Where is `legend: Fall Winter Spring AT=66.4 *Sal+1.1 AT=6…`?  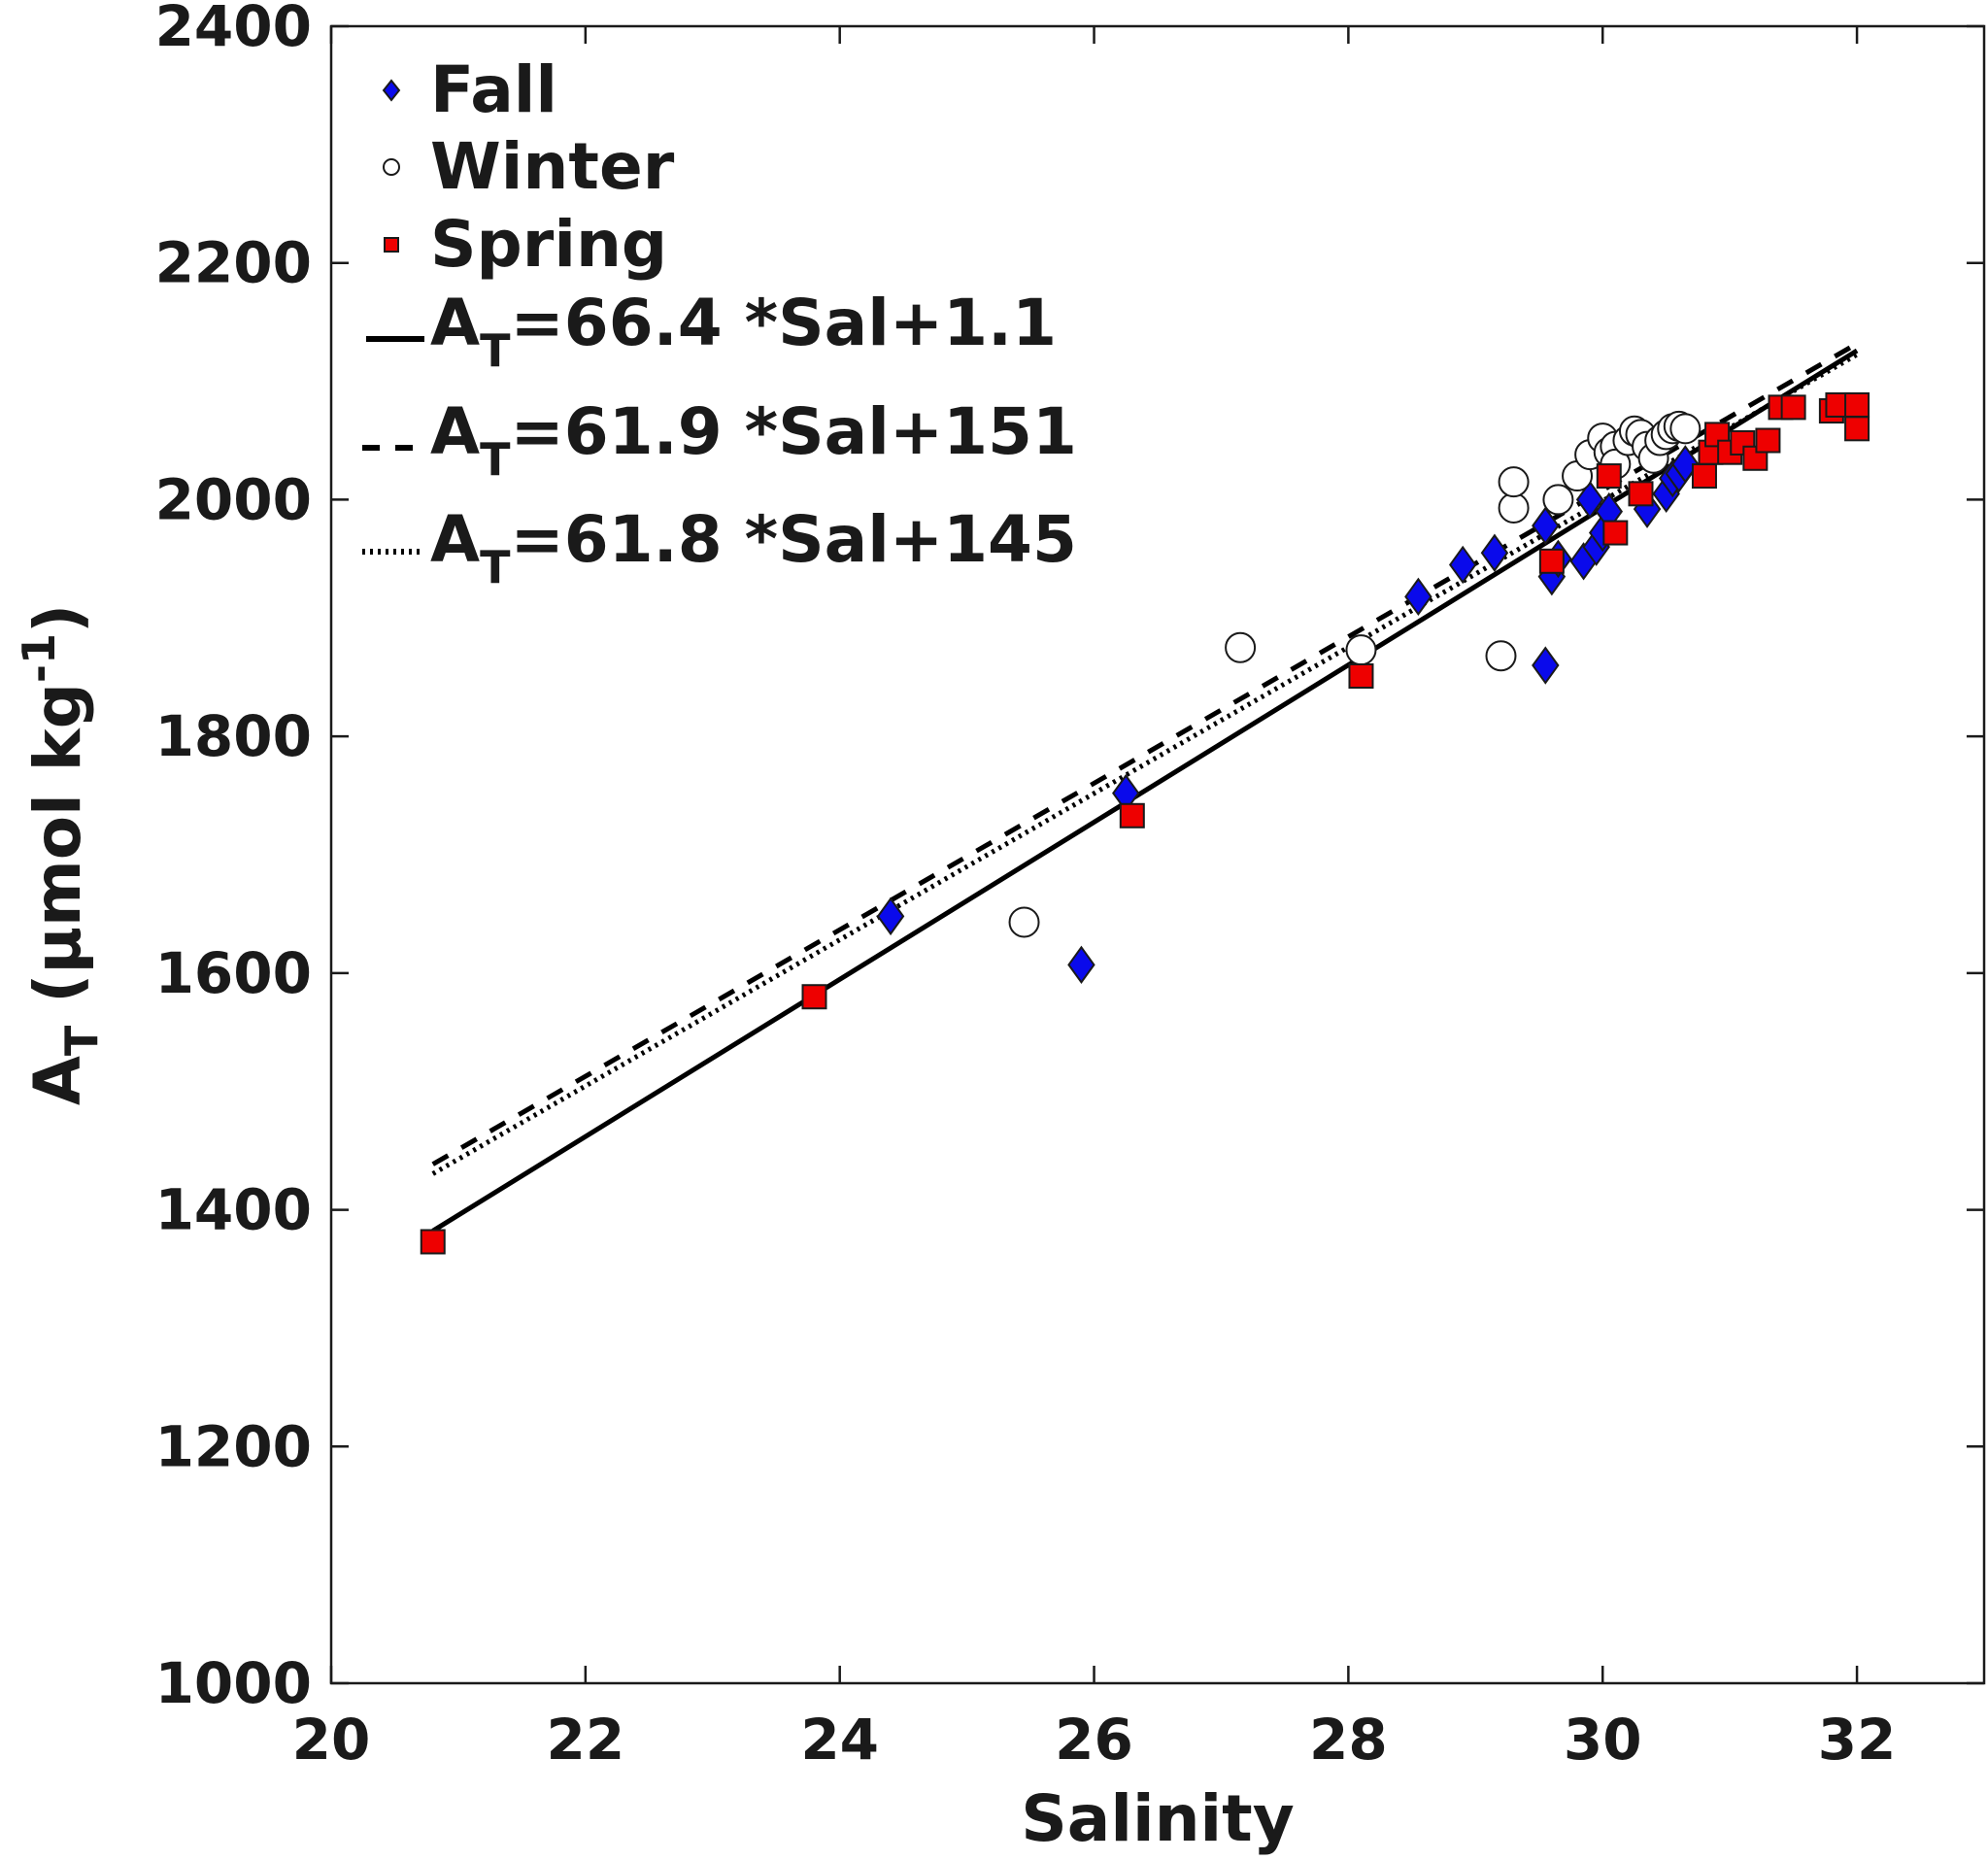
legend: Fall Winter Spring AT=66.4 *Sal+1.1 AT=6… is located at coordinates (719, 322).